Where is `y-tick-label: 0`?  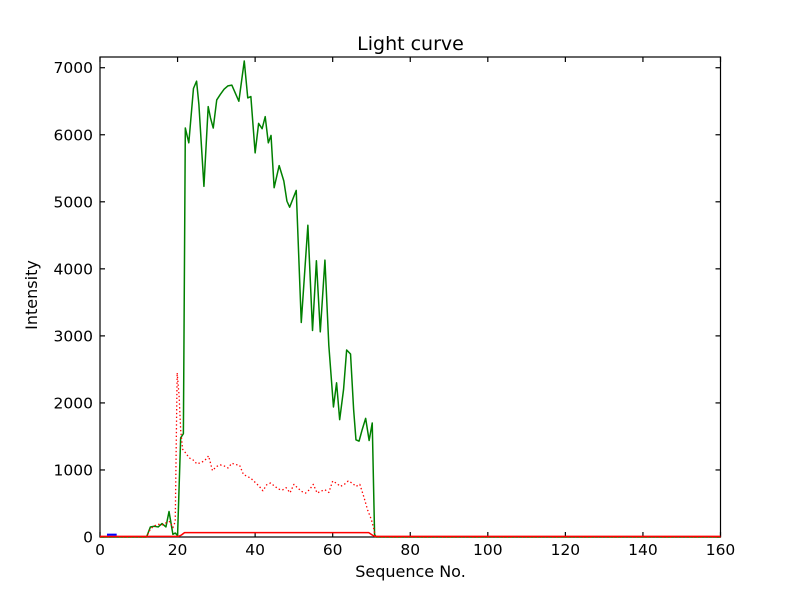 y-tick-label: 0 is located at coordinates (88, 538).